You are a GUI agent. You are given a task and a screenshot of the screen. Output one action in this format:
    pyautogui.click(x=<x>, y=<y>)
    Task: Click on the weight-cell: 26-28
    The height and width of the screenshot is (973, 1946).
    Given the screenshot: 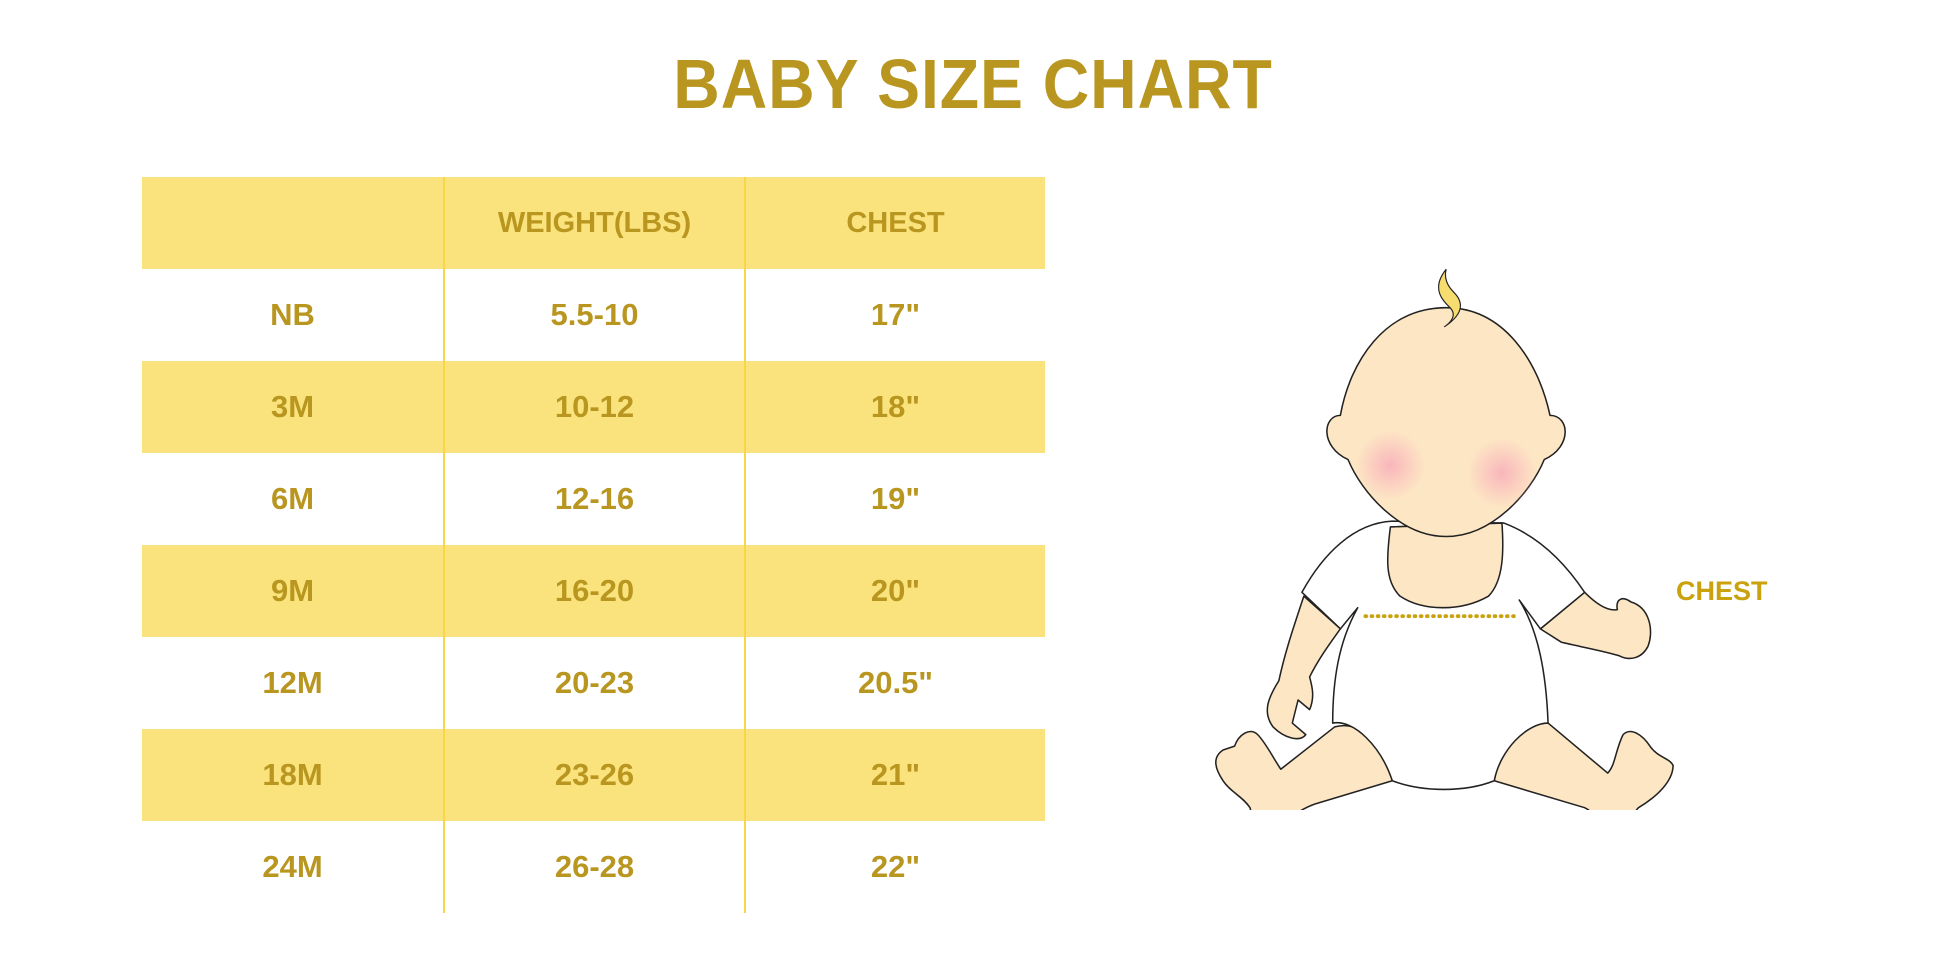 What is the action you would take?
    pyautogui.click(x=593, y=867)
    